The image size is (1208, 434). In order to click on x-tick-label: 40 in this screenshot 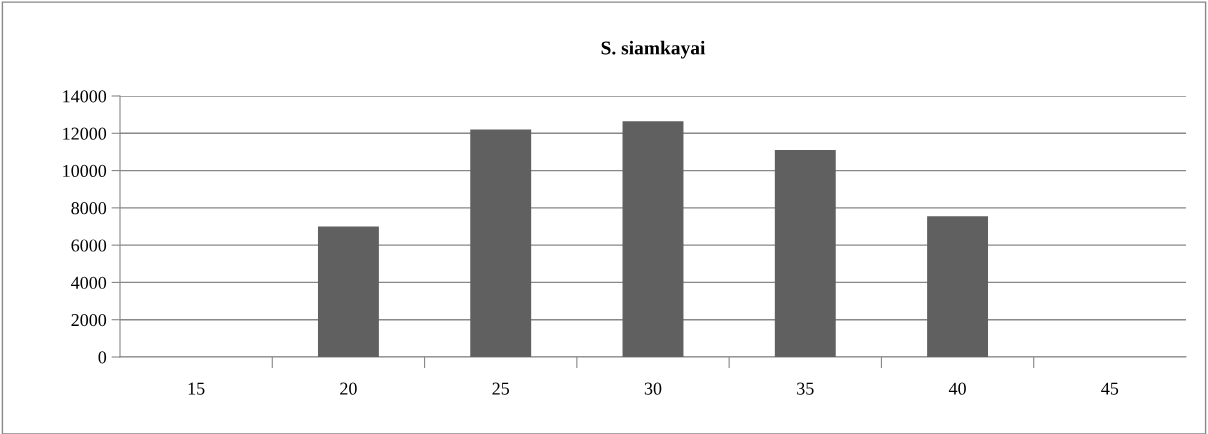, I will do `click(957, 388)`.